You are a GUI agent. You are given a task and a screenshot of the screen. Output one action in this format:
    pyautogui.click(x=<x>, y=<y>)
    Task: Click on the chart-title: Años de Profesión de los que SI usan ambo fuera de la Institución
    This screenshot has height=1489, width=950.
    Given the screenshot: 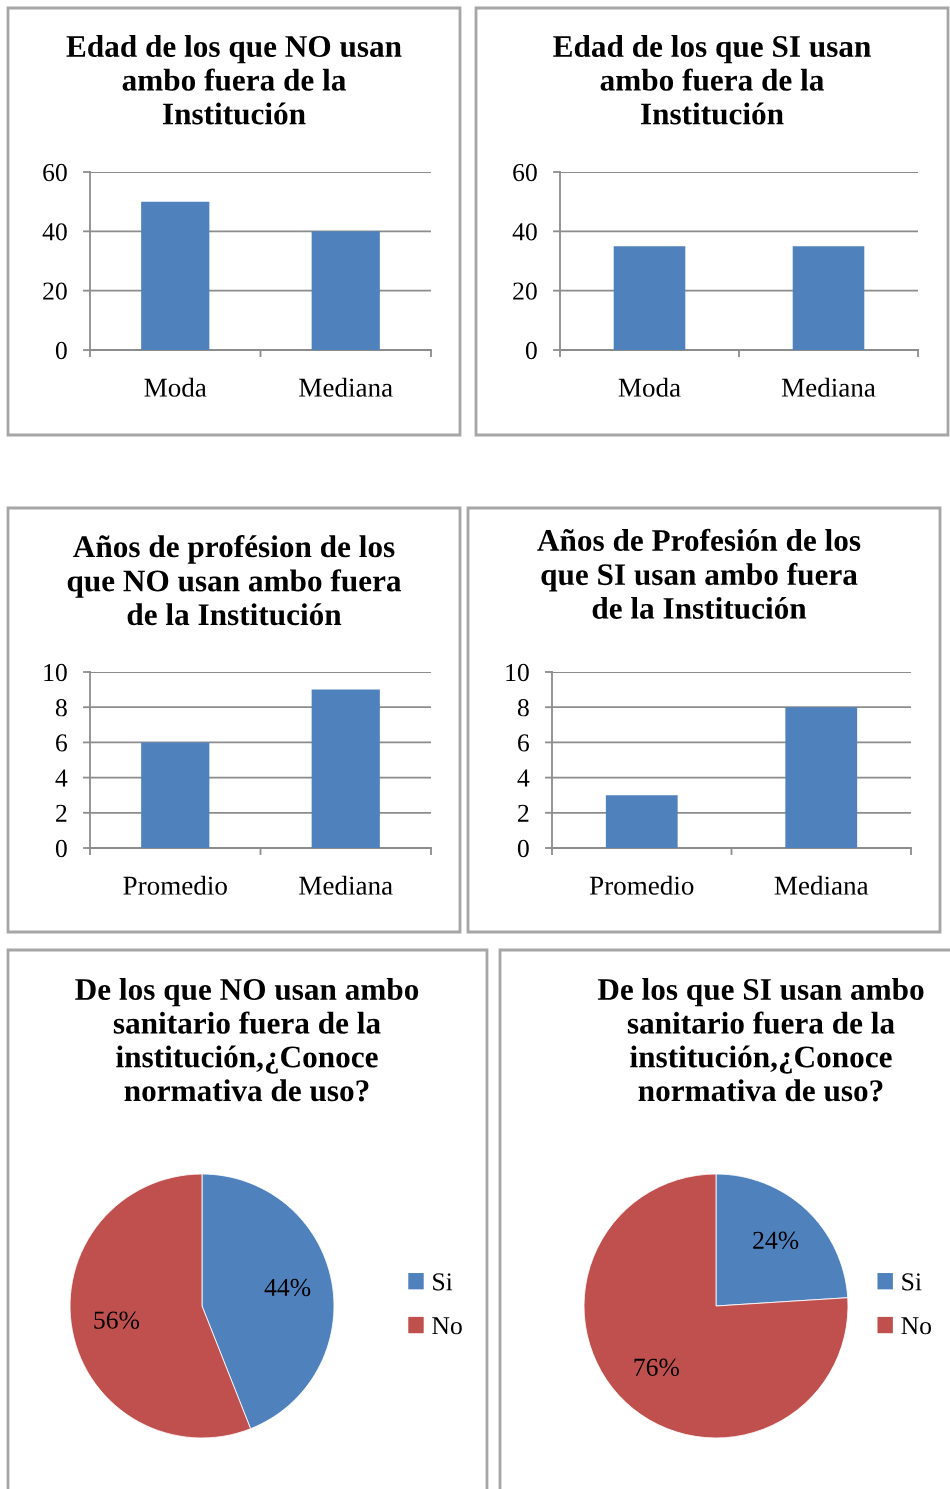 What is the action you would take?
    pyautogui.click(x=699, y=573)
    